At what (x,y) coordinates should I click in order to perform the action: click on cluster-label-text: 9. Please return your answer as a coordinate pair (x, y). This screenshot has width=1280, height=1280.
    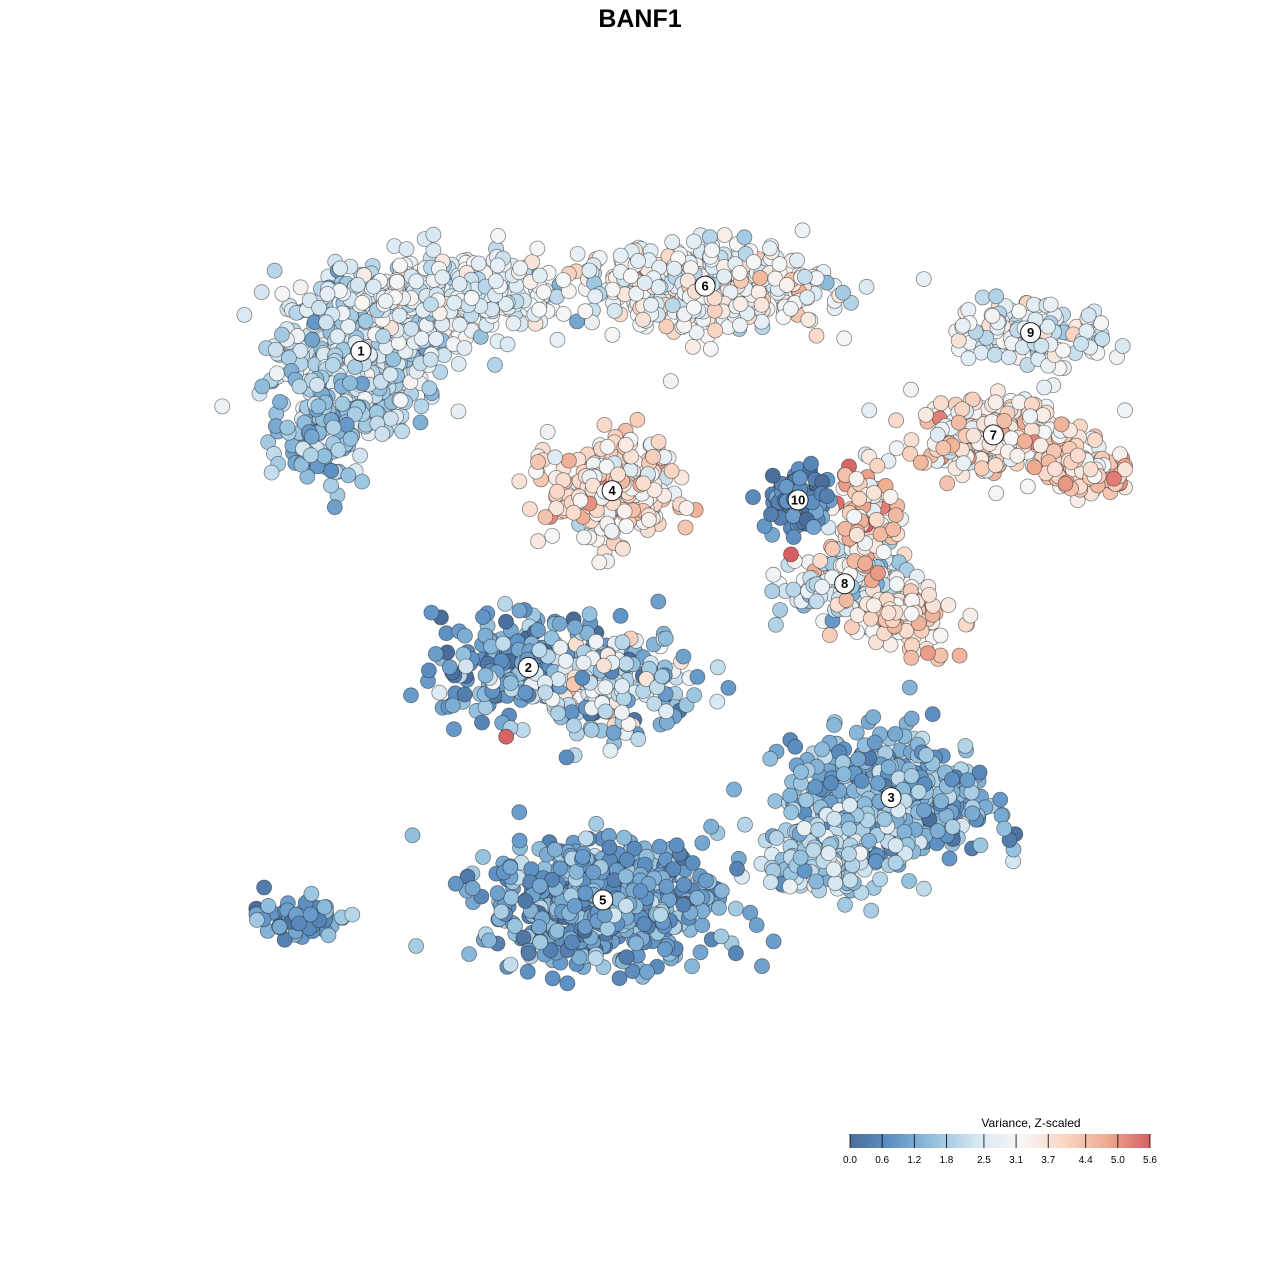
    Looking at the image, I should click on (1030, 332).